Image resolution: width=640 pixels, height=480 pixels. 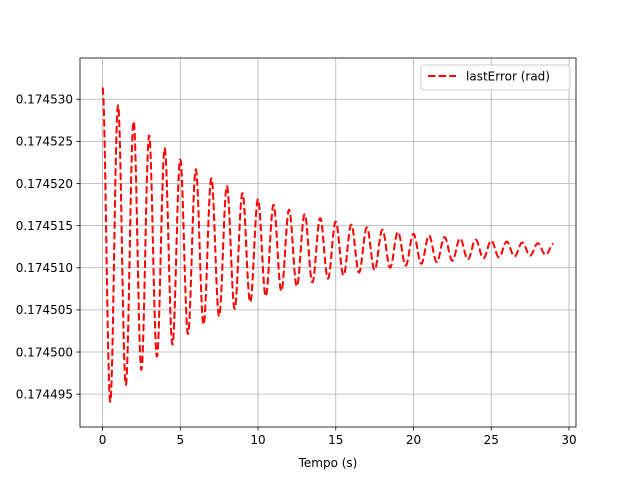 I want to click on legend: lastError (rad), so click(x=495, y=77).